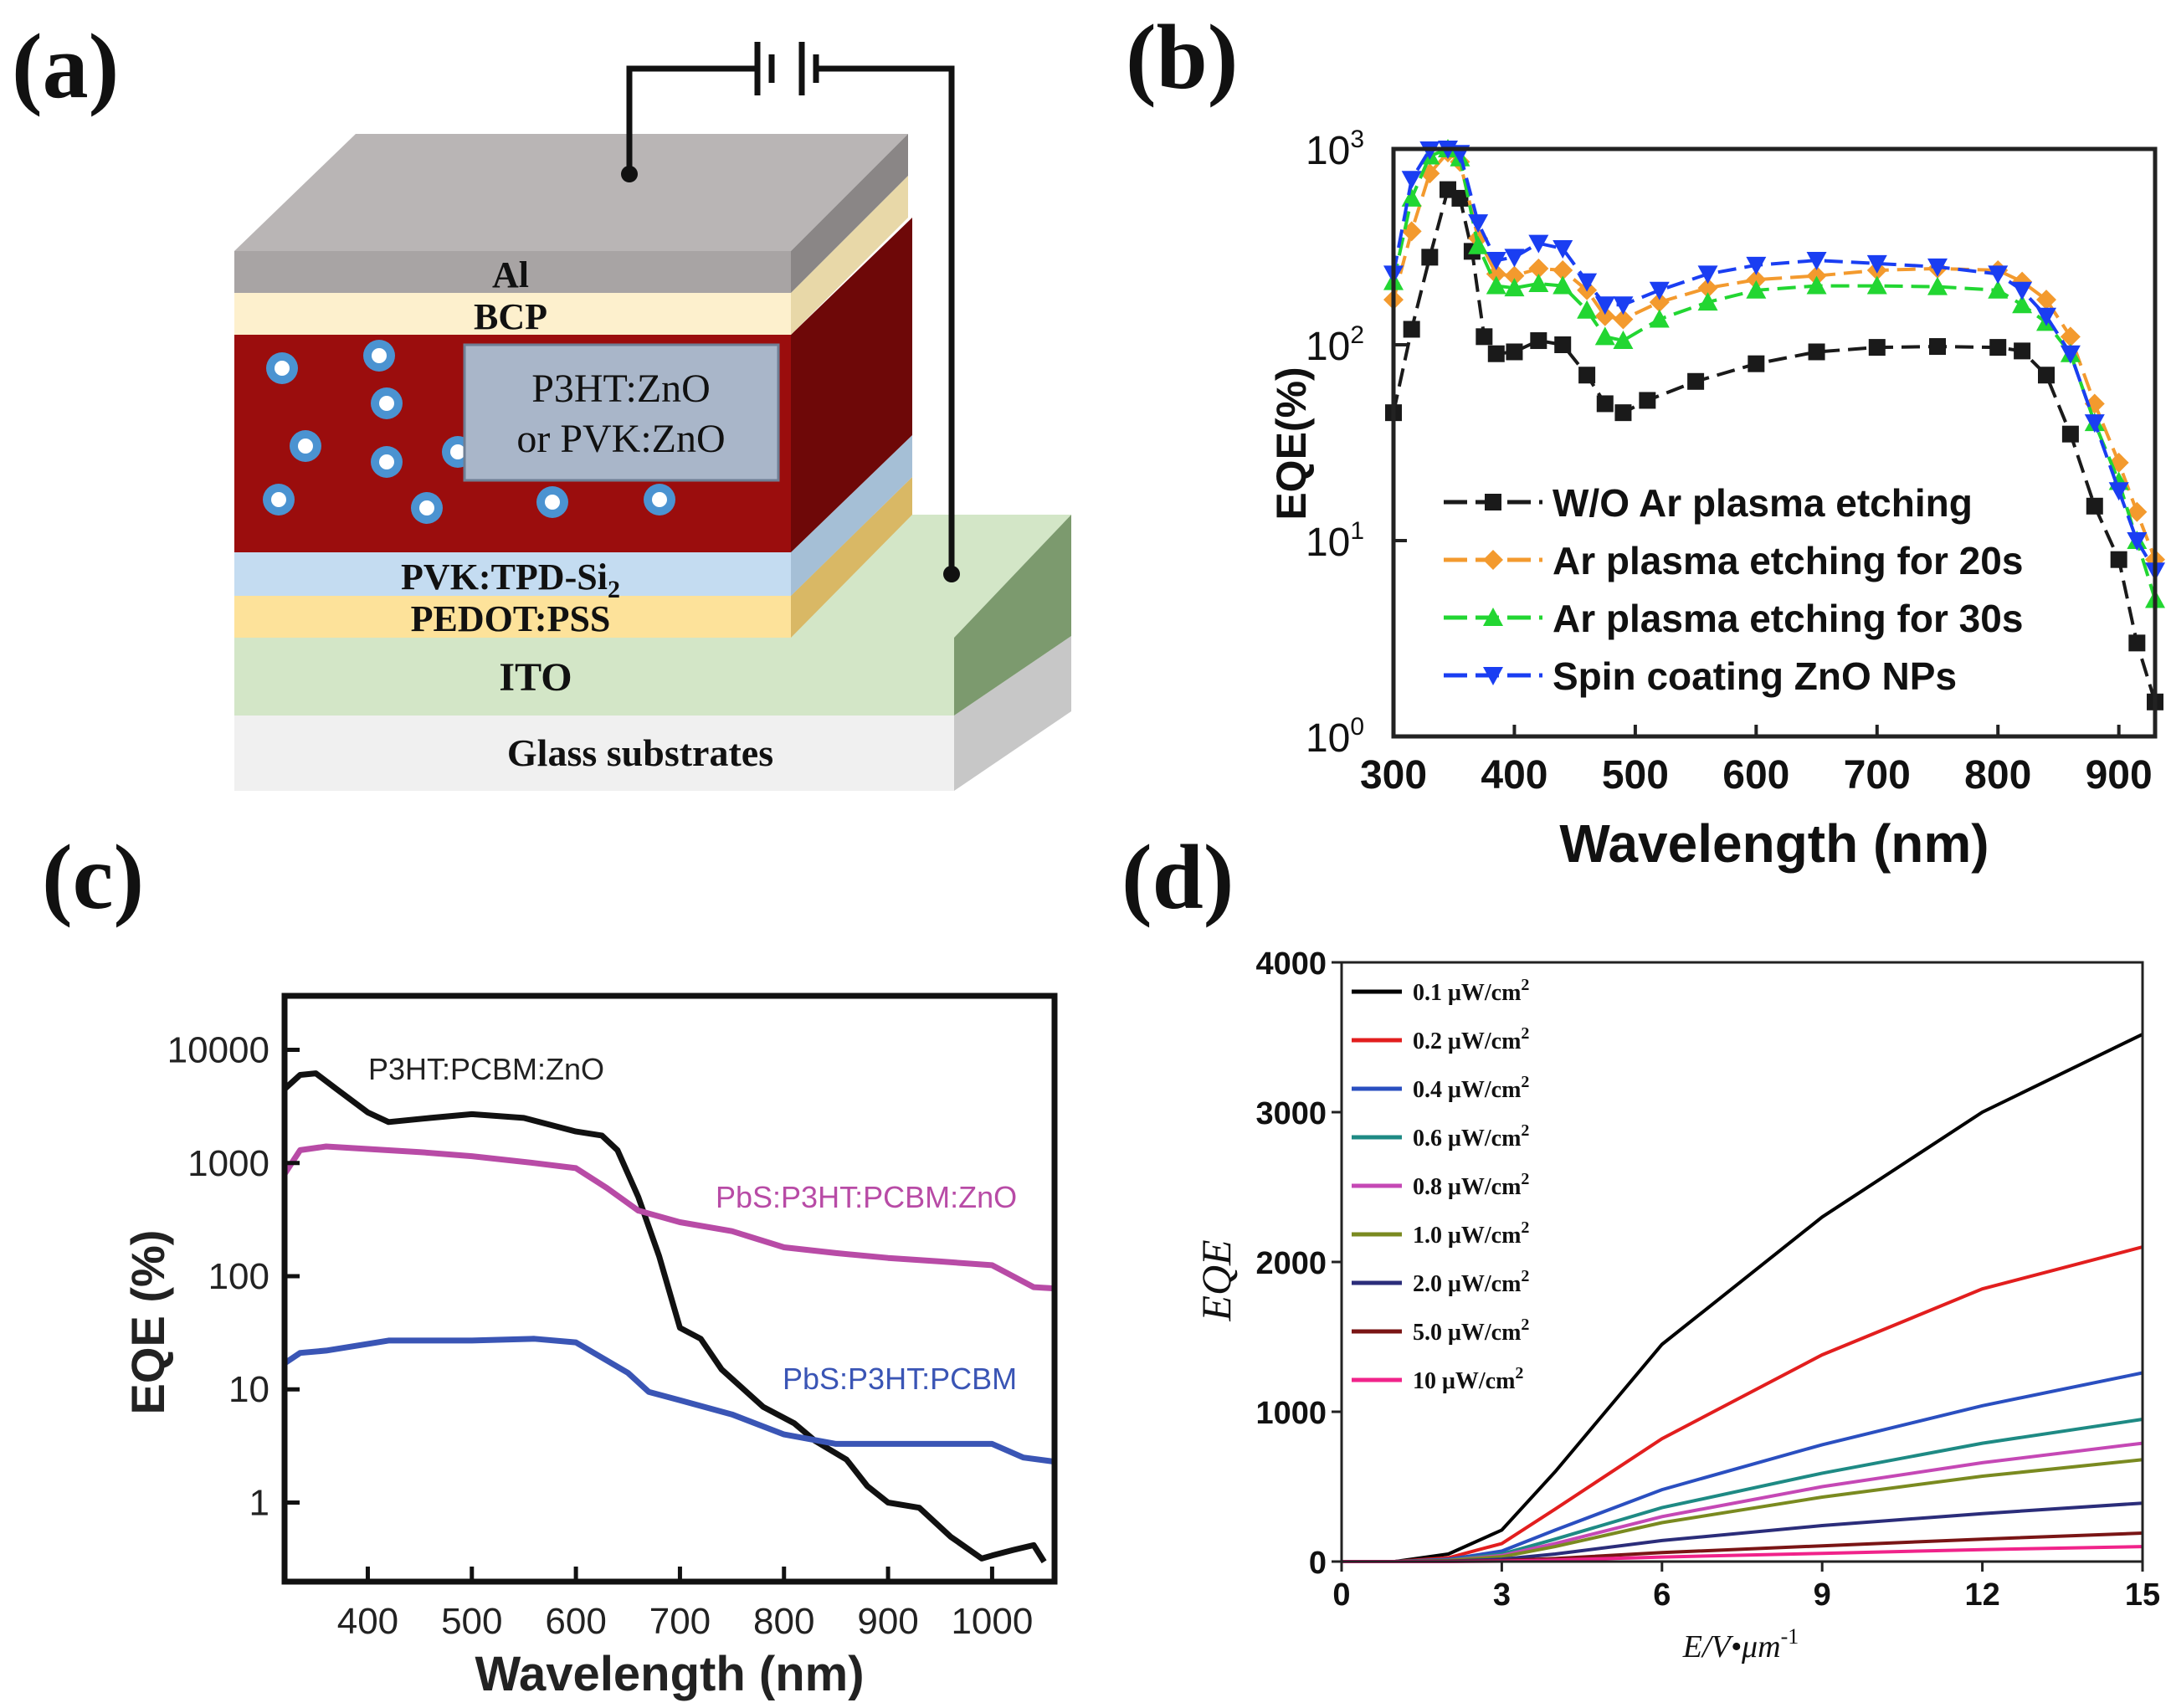  Describe the element at coordinates (1493, 502) in the screenshot. I see `legend-marker-w-o-ar-plasma-etching` at that location.